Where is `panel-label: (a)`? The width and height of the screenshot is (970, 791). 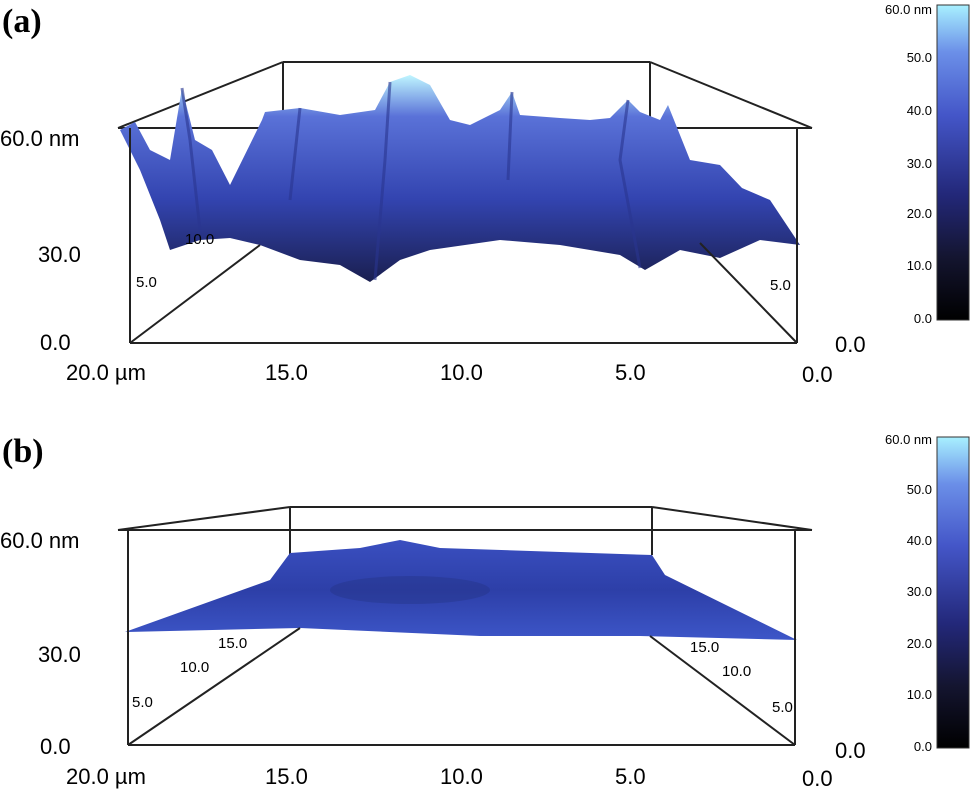 panel-label: (a) is located at coordinates (22, 21).